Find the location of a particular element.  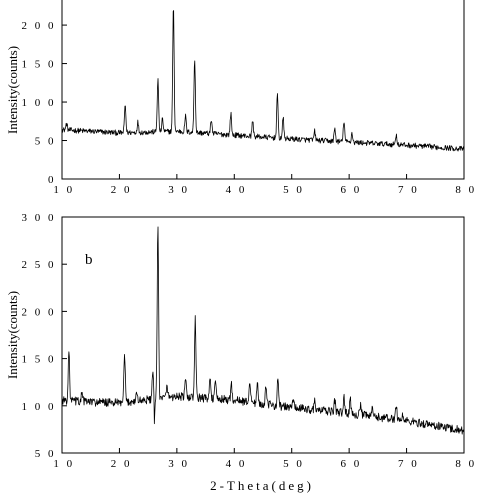

y-tick-label: 0 is located at coordinates (52, 180).